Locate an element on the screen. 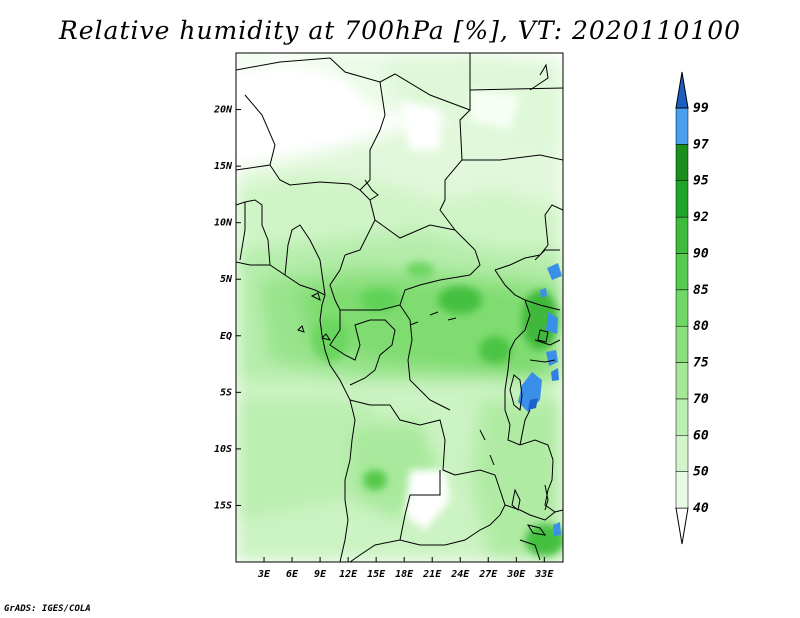  lon-tick-label: 24E is located at coordinates (460, 574).